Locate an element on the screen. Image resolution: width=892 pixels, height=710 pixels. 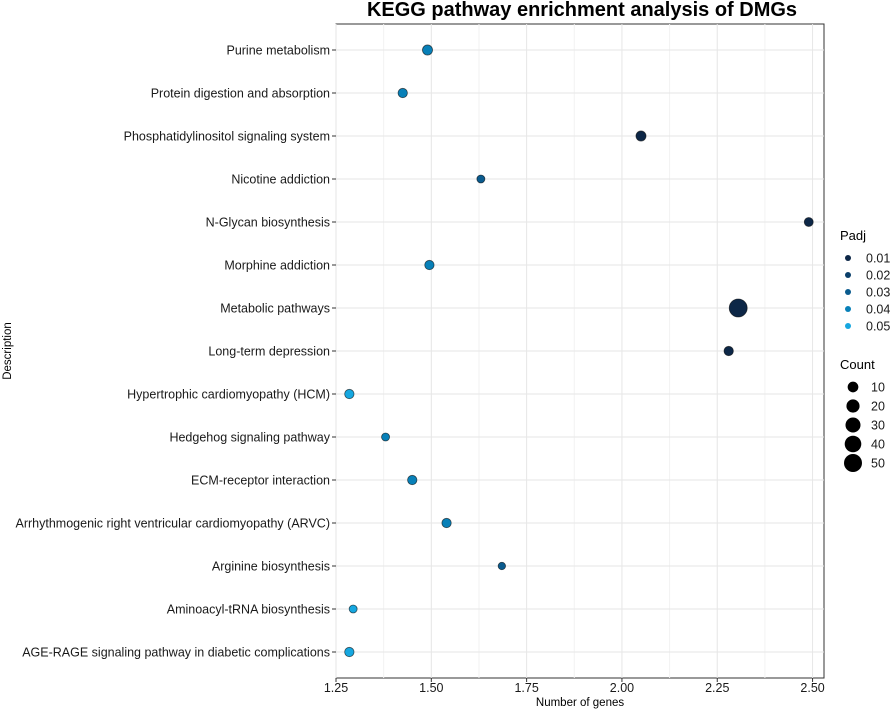
chart-title: KEGG pathway enrichment analysis of DMGs is located at coordinates (582, 10).